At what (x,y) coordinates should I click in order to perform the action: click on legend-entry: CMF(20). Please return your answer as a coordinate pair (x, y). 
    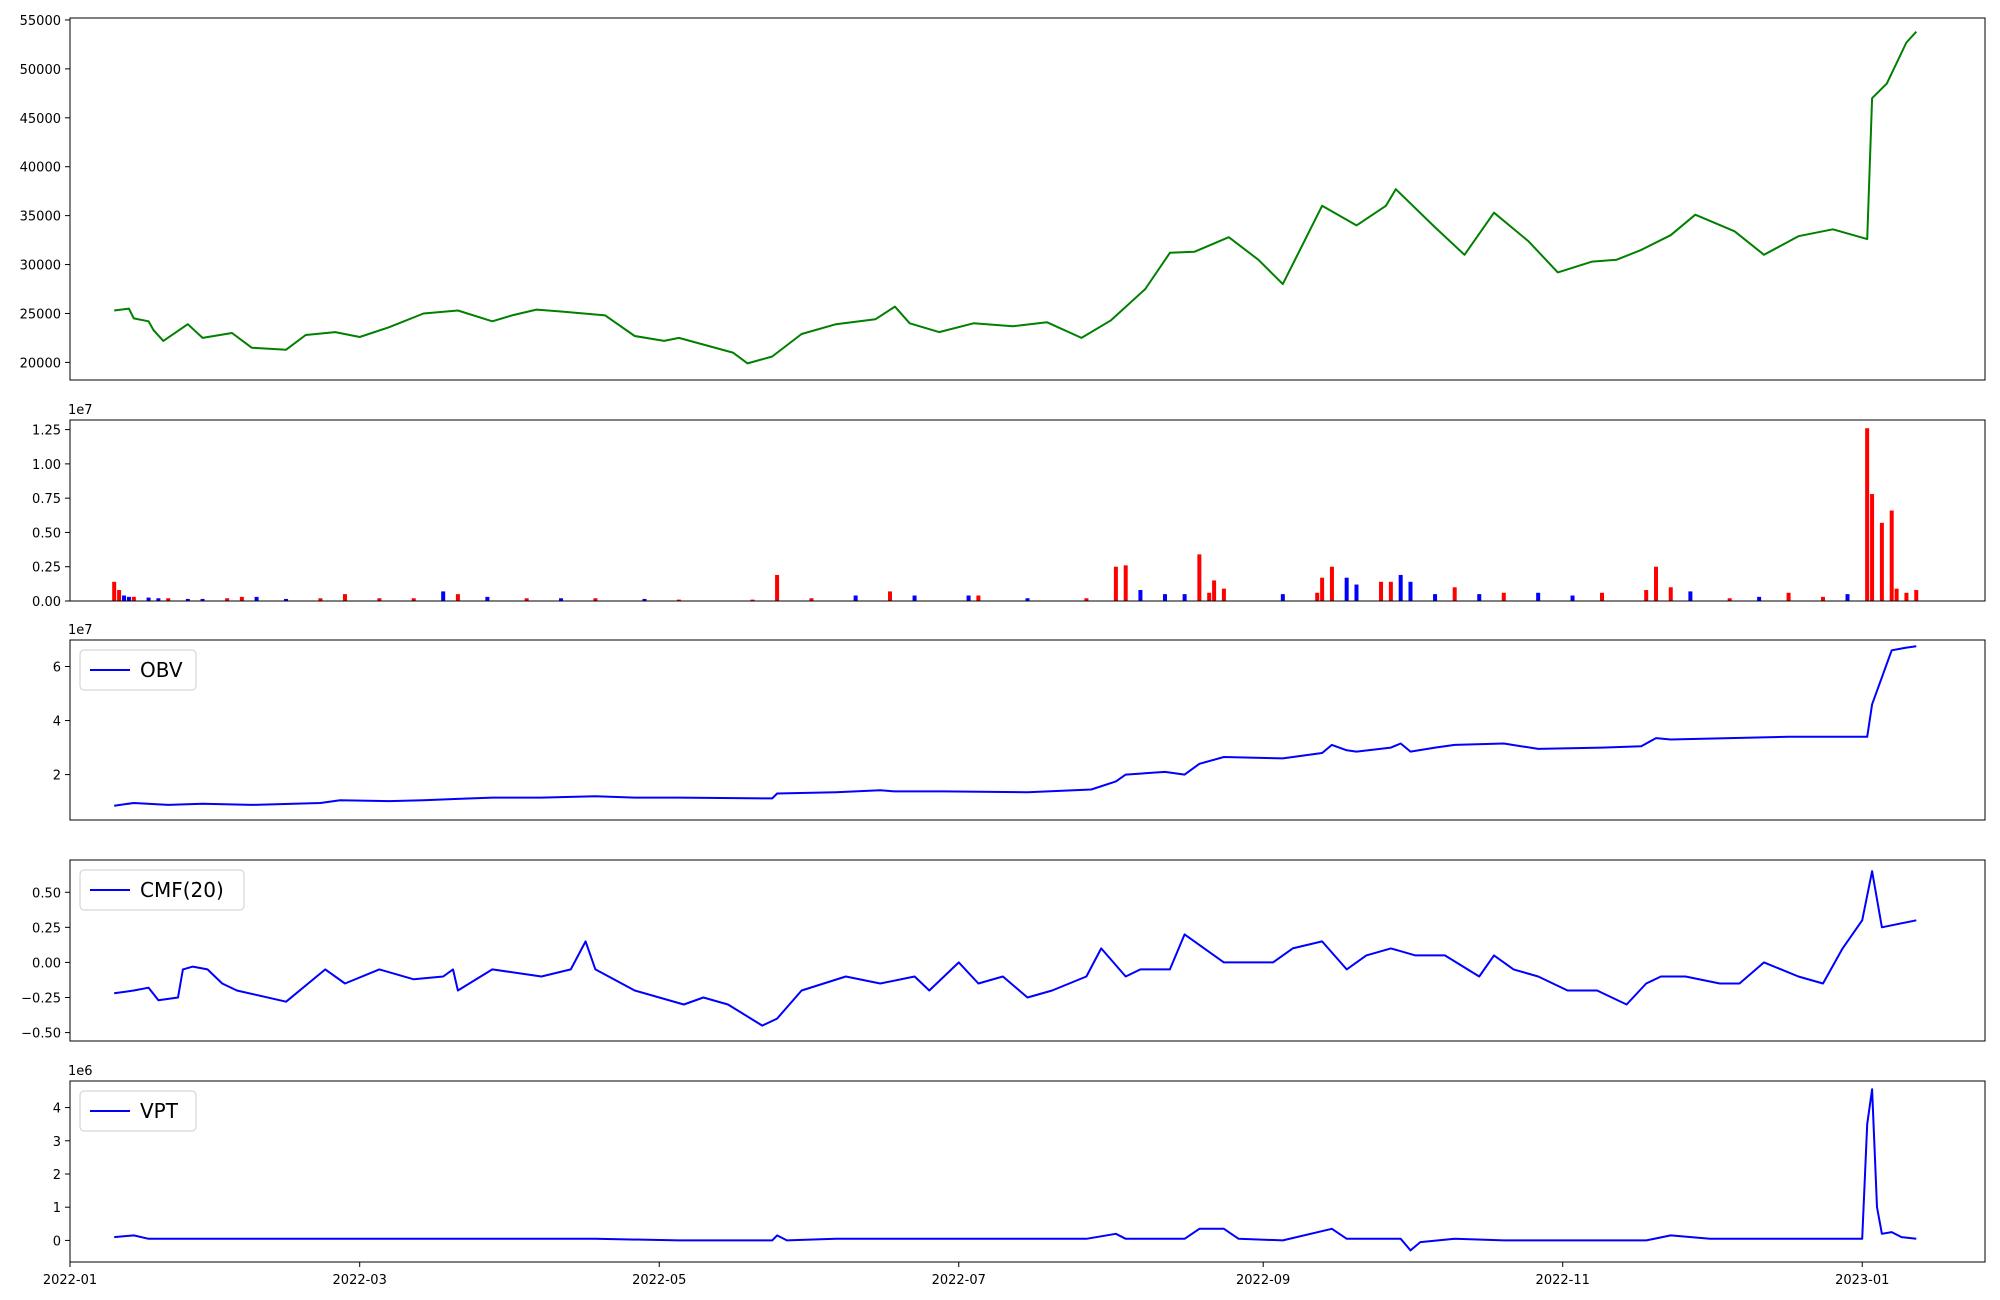
    Looking at the image, I should click on (182, 890).